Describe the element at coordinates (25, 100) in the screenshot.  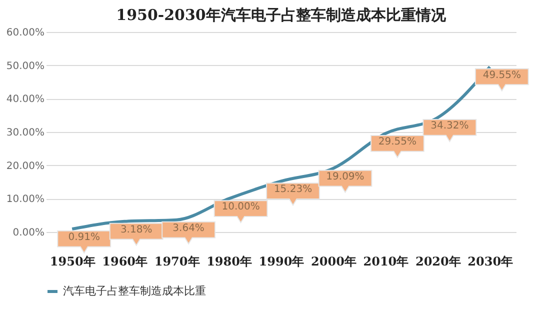
I see `y-tick-label: 40.00%` at that location.